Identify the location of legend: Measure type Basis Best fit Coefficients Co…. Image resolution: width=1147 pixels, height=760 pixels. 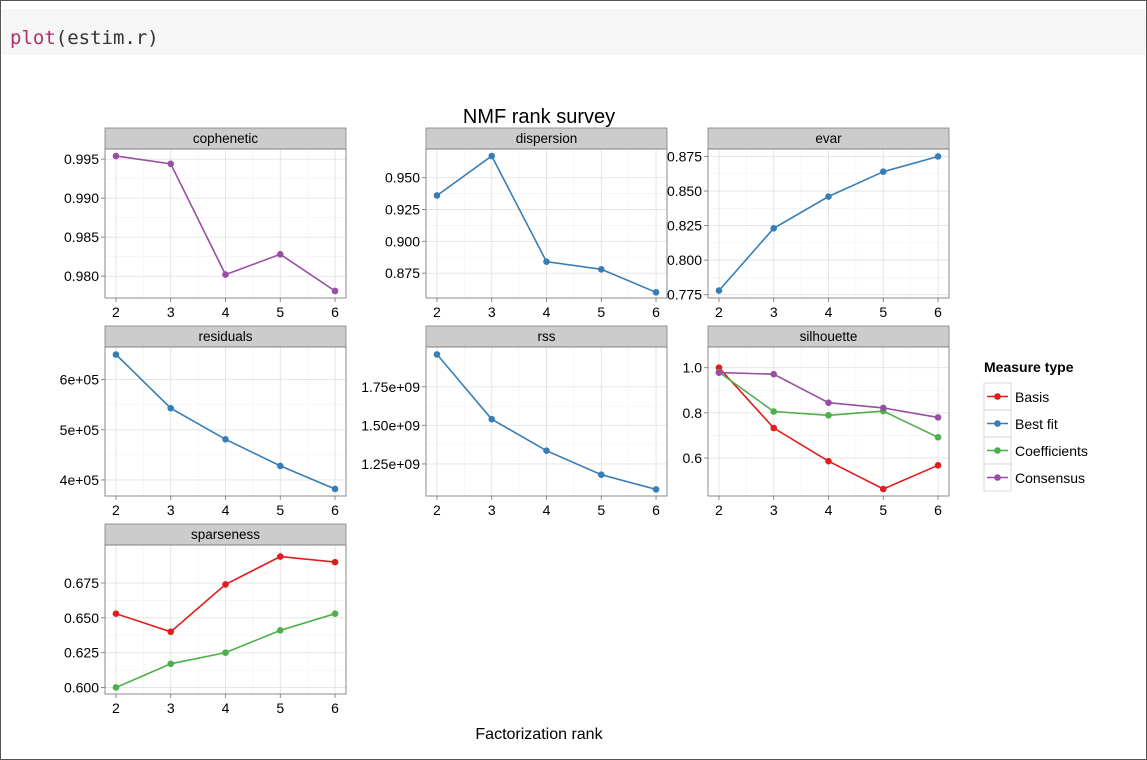
(1035, 425).